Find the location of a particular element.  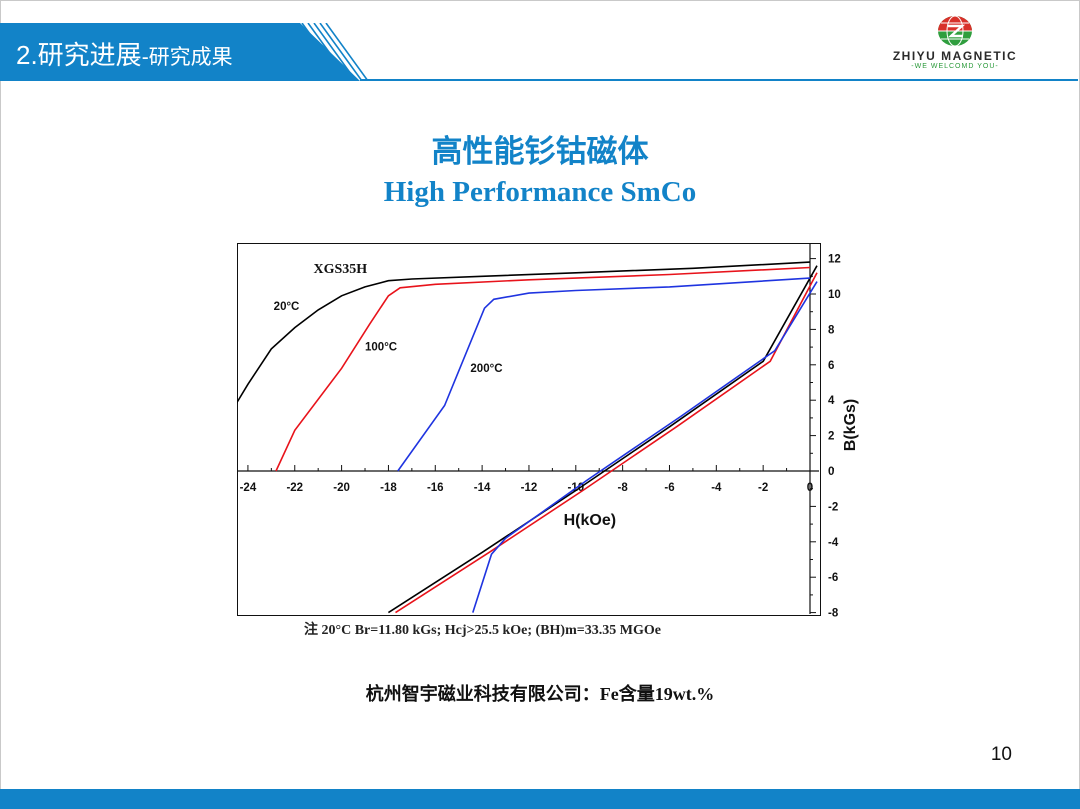

logo-name: ZHIYU MAGNETIC is located at coordinates (955, 56).